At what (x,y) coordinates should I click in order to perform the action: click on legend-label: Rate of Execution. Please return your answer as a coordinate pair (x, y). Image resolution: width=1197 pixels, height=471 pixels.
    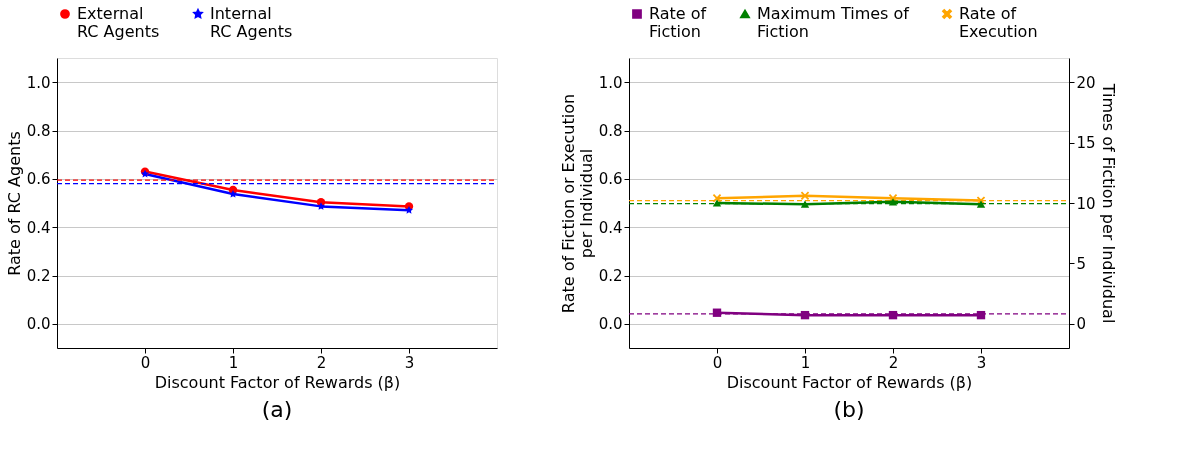
    Looking at the image, I should click on (998, 22).